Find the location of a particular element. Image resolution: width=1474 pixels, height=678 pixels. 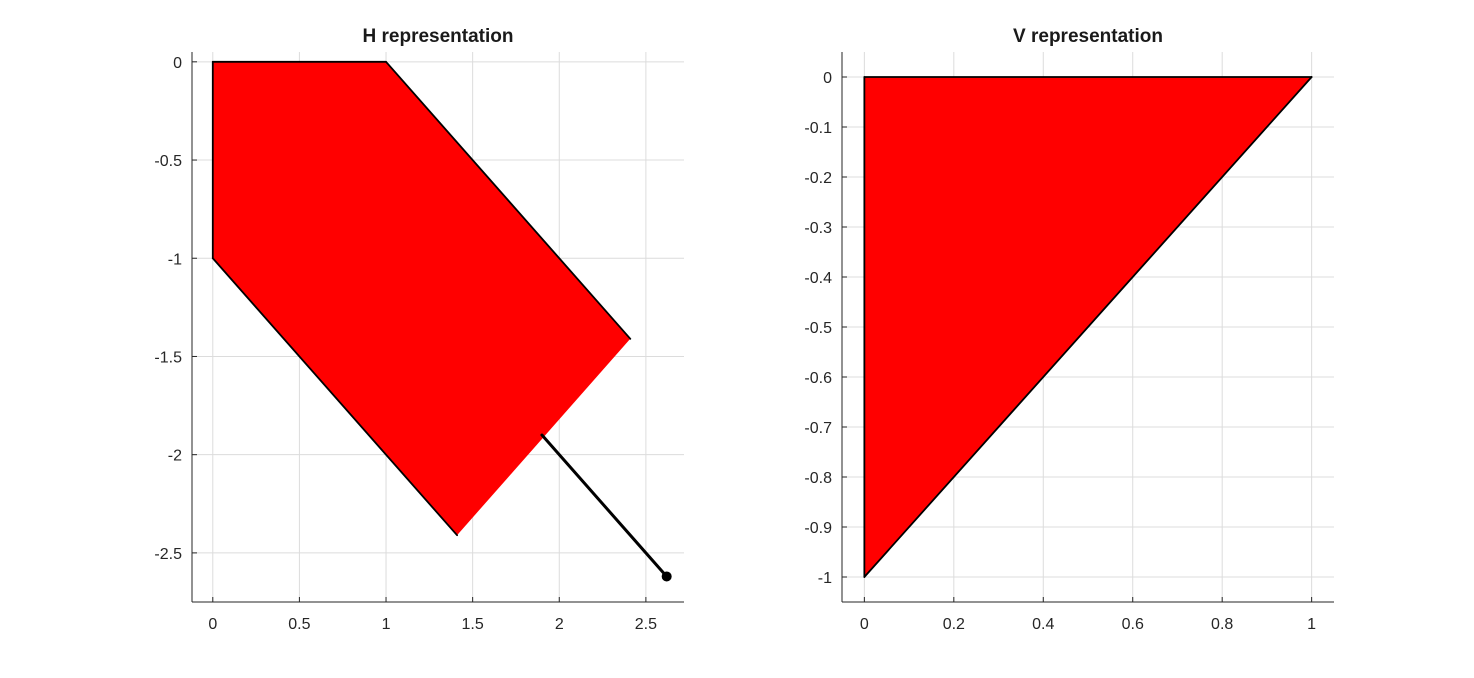

y-tick-label: -0.9 is located at coordinates (818, 528).